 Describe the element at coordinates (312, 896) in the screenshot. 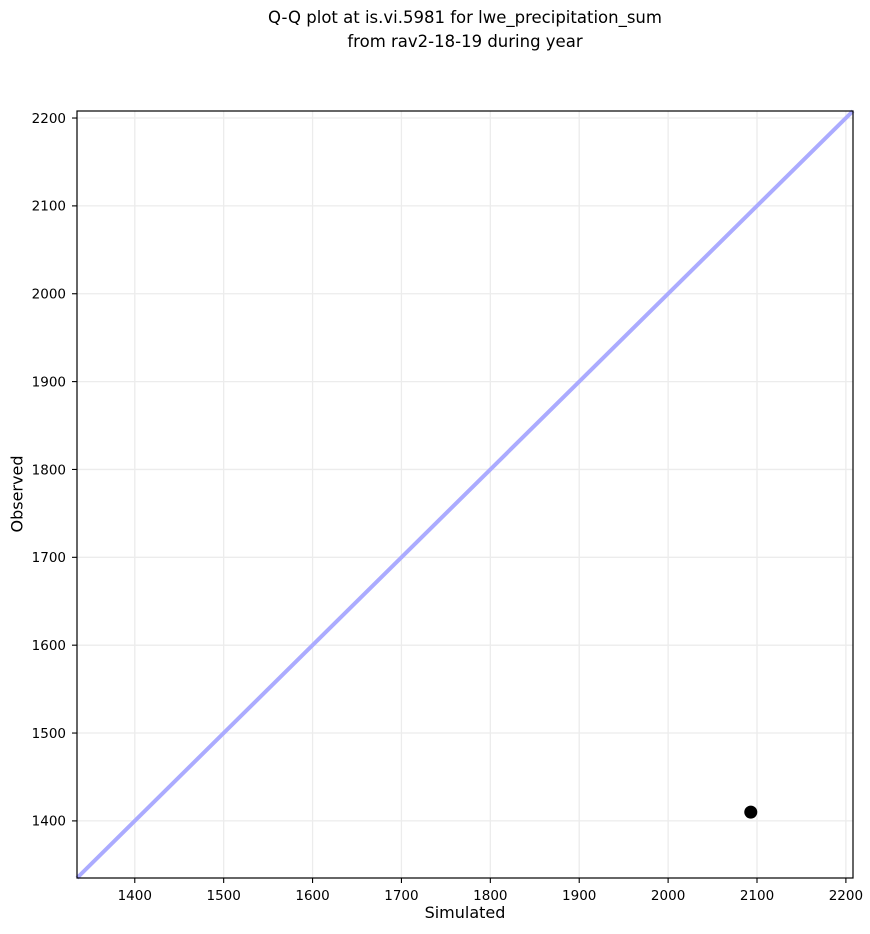

I see `x-tick-label: 1600` at that location.